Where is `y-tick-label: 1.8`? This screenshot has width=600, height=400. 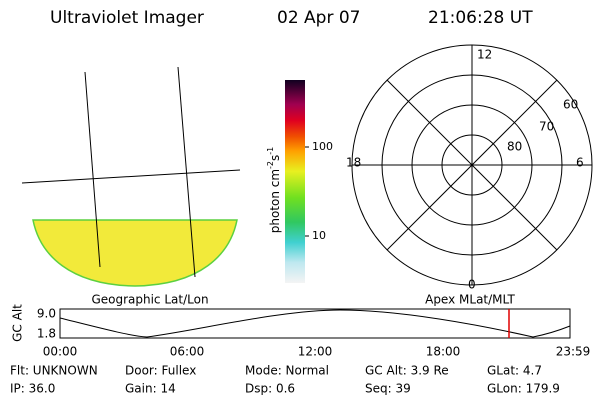 y-tick-label: 1.8 is located at coordinates (46, 334).